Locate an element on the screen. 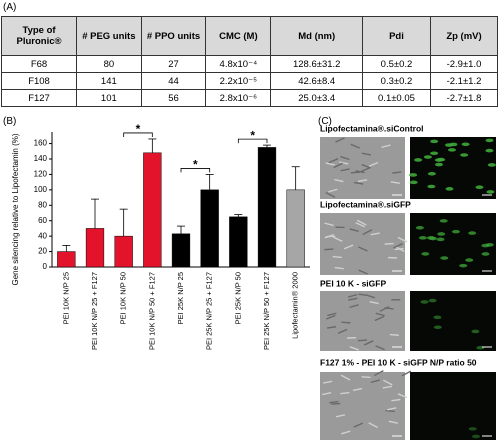  header-cell: CMC (M) is located at coordinates (238, 36).